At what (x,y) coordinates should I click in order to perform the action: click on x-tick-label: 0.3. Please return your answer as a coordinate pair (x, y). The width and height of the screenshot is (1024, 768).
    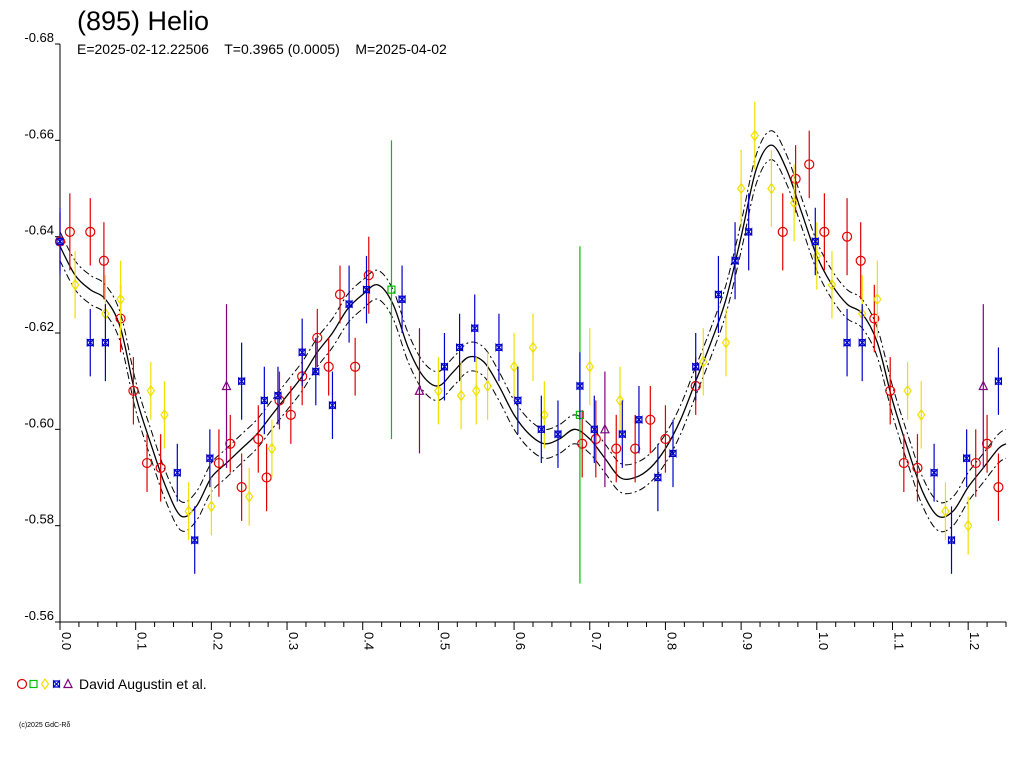
    Looking at the image, I should click on (293, 641).